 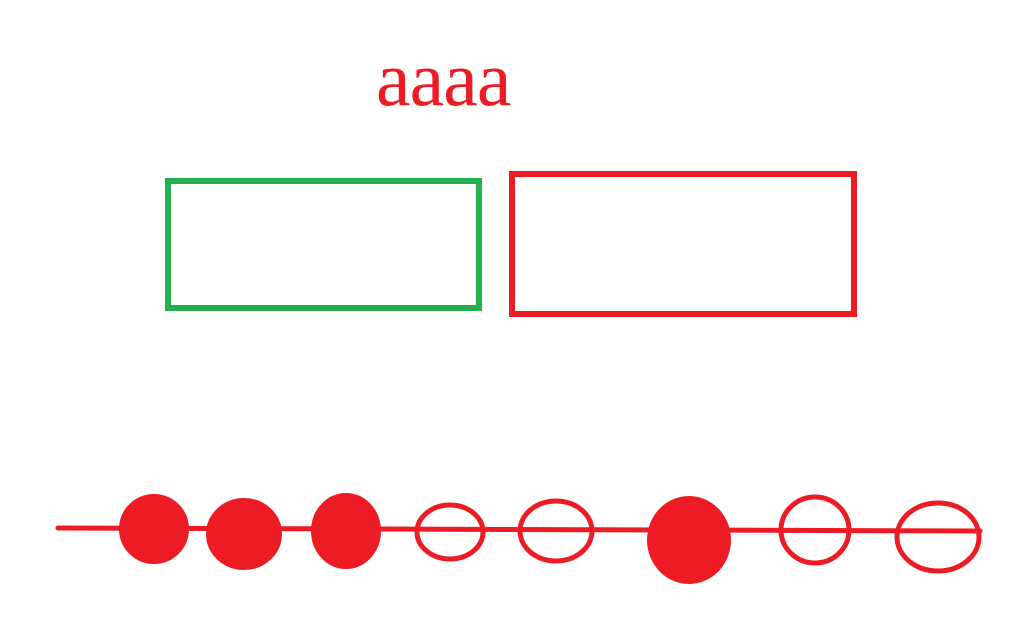 I want to click on green-outline-box, so click(x=323, y=244).